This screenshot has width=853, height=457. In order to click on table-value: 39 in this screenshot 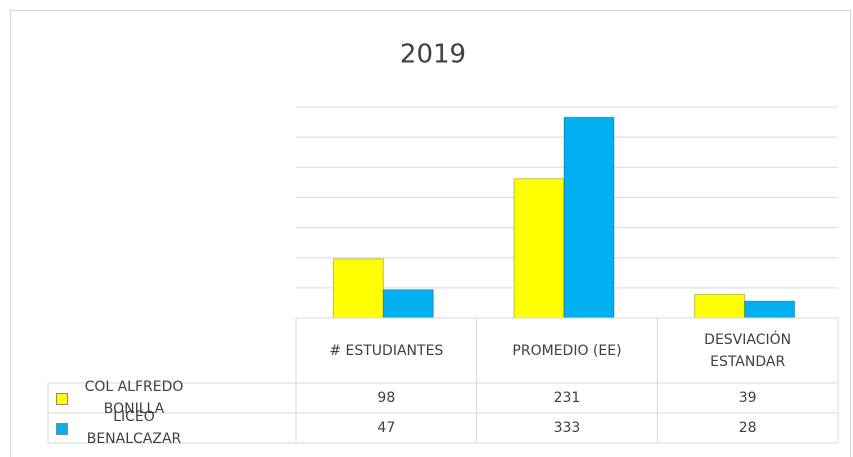, I will do `click(747, 398)`.